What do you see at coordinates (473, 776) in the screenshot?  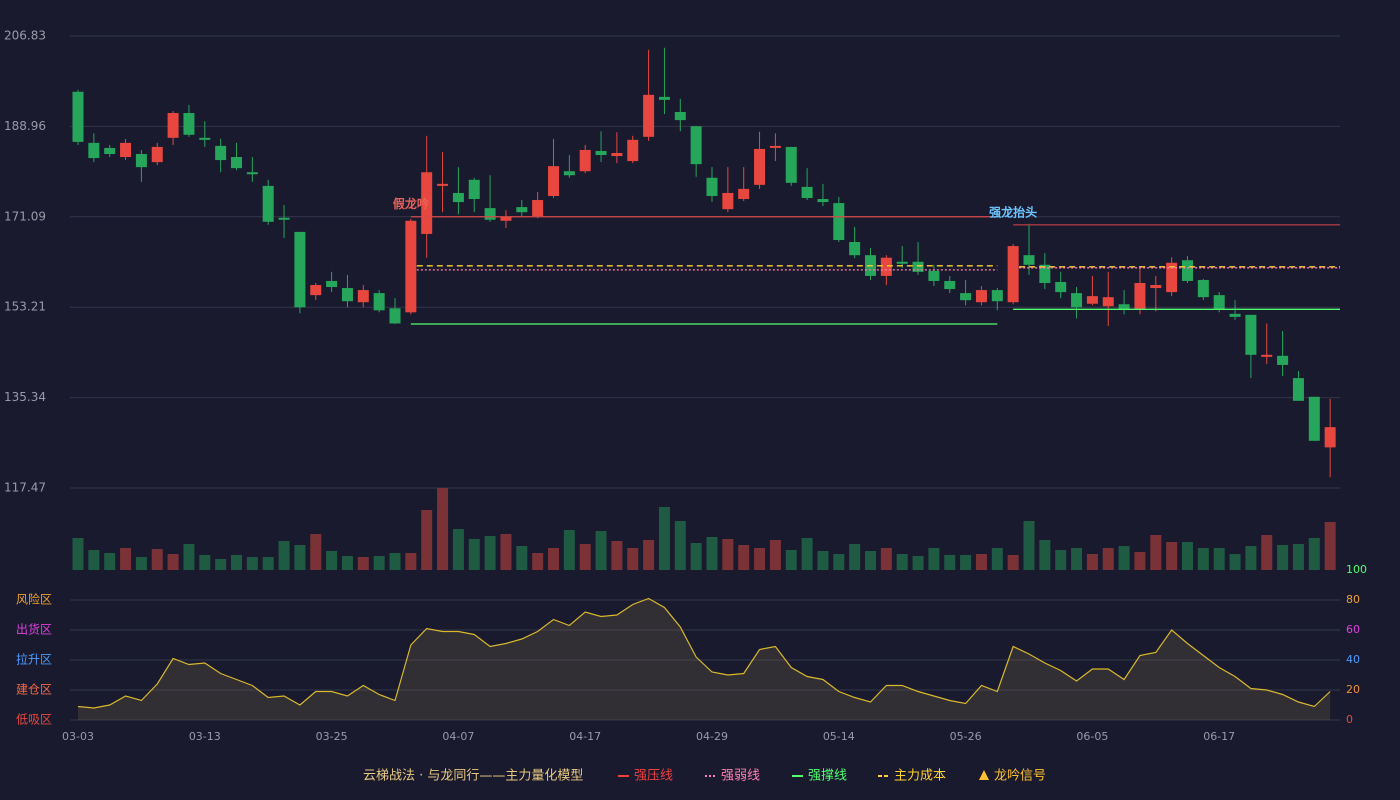 I see `legend-title: 云梯战法 · 与龙同行——主力量化模型` at bounding box center [473, 776].